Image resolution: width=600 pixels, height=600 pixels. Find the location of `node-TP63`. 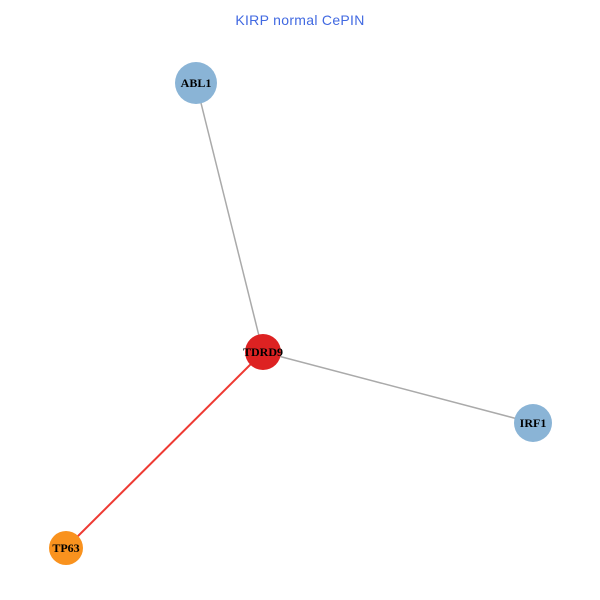

node-TP63 is located at coordinates (66, 548).